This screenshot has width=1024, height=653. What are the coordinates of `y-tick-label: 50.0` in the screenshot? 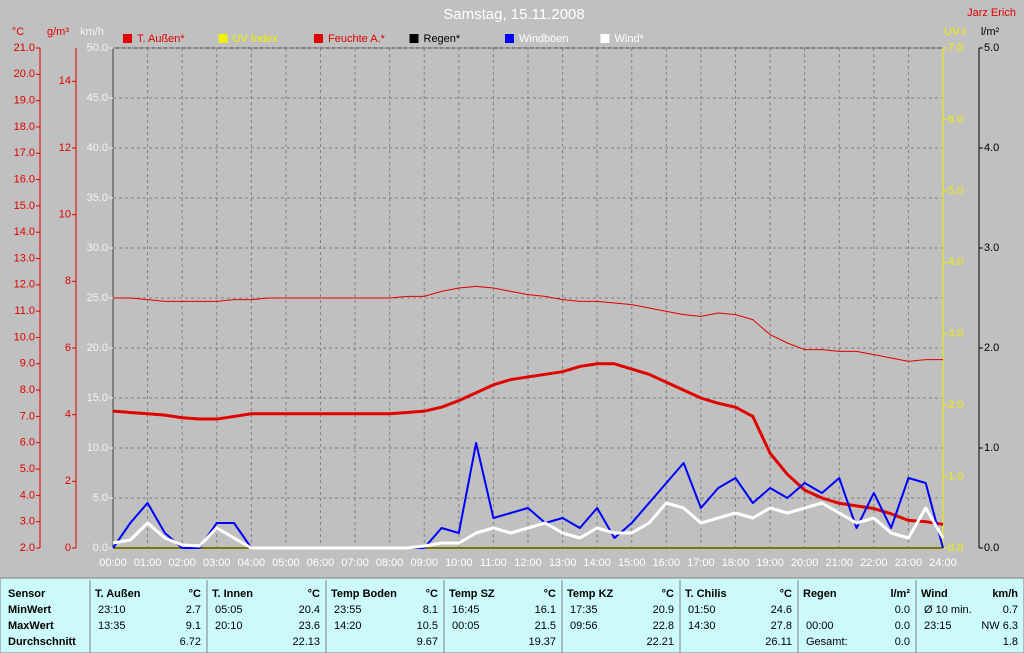 It's located at (97, 48).